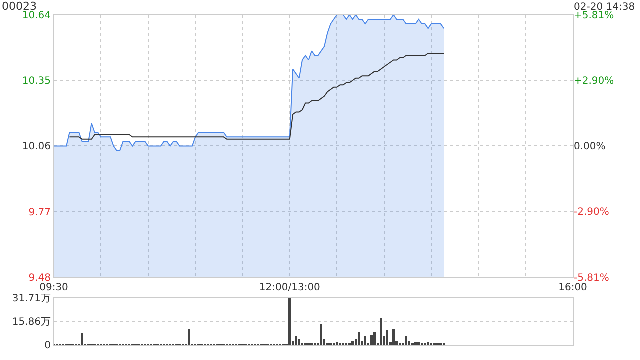  What do you see at coordinates (36, 82) in the screenshot?
I see `y-tick-label: 10.35` at bounding box center [36, 82].